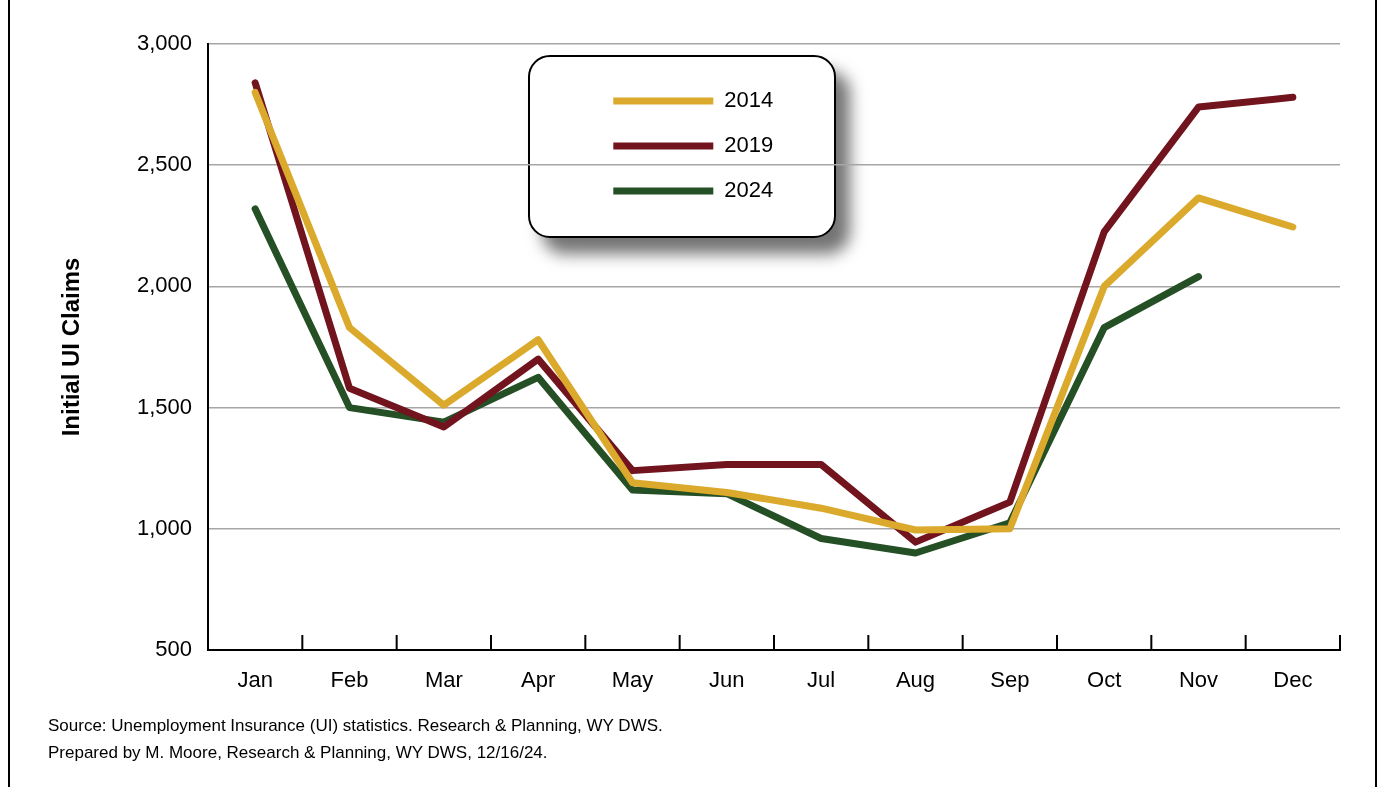  I want to click on y-tick-label: 2,500, so click(164, 164).